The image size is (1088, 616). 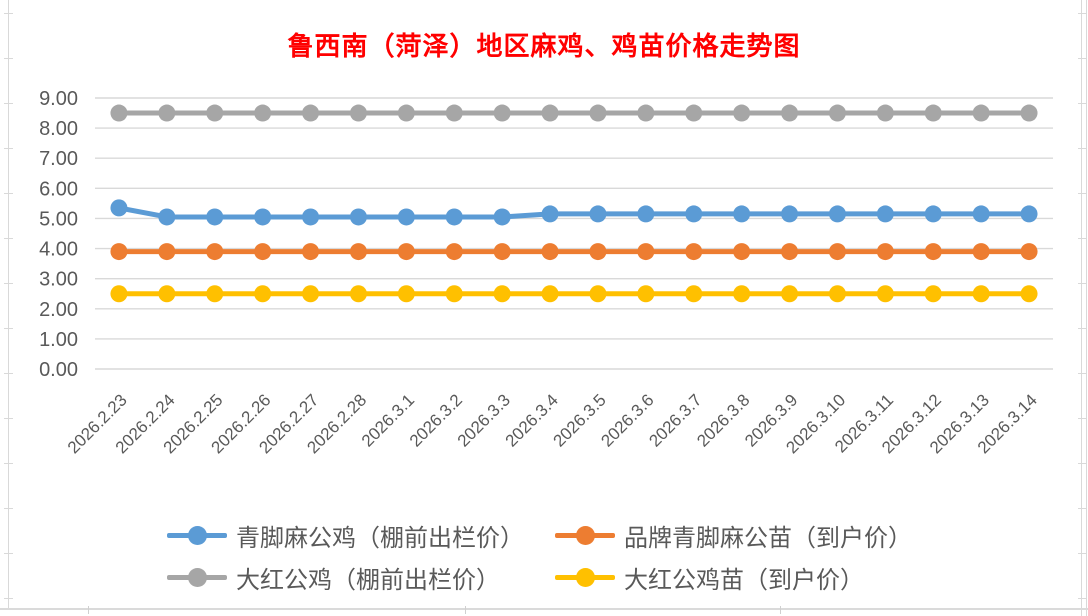 I want to click on y-axis-label: 5.00, so click(x=58, y=219).